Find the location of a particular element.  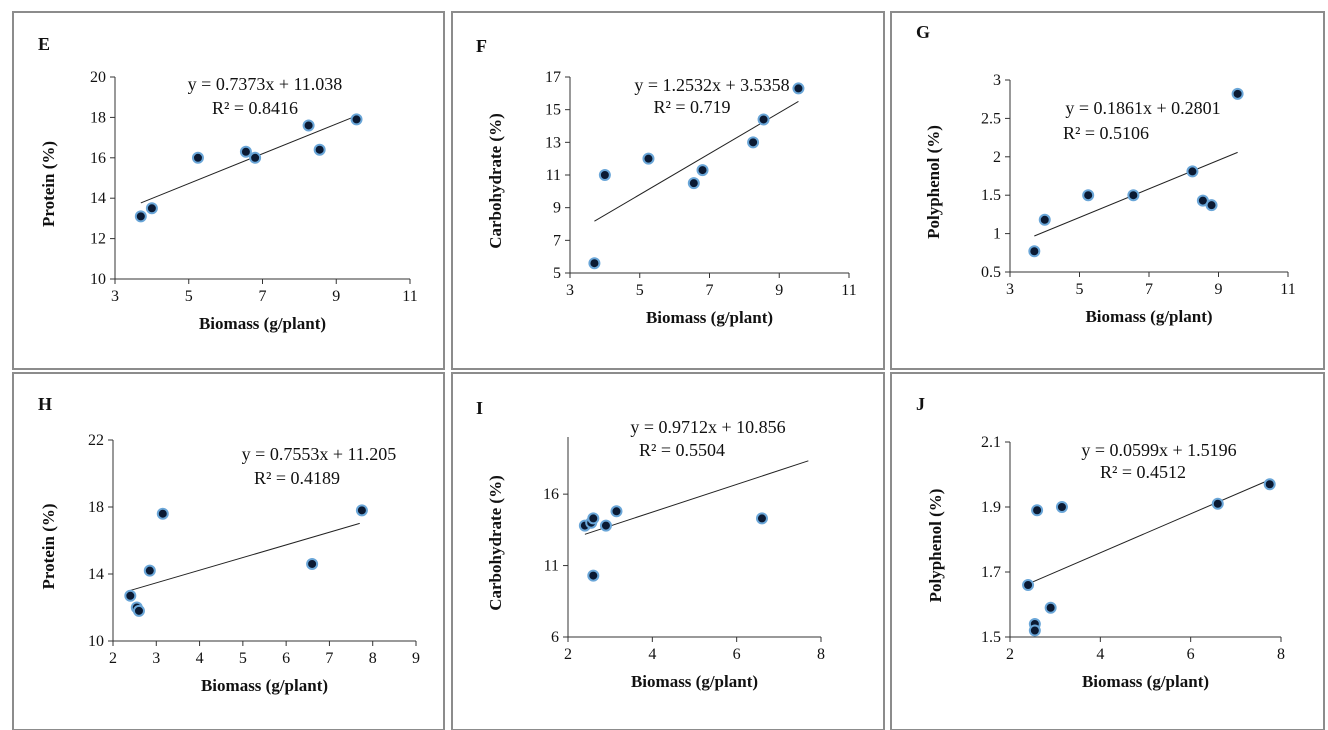

y-tick-label: 5 is located at coordinates (557, 273).